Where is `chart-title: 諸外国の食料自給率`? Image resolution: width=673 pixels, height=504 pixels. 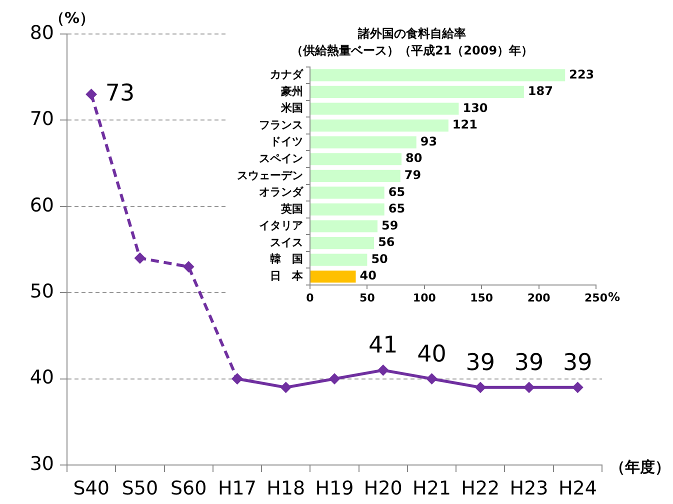 chart-title: 諸外国の食料自給率 is located at coordinates (411, 33).